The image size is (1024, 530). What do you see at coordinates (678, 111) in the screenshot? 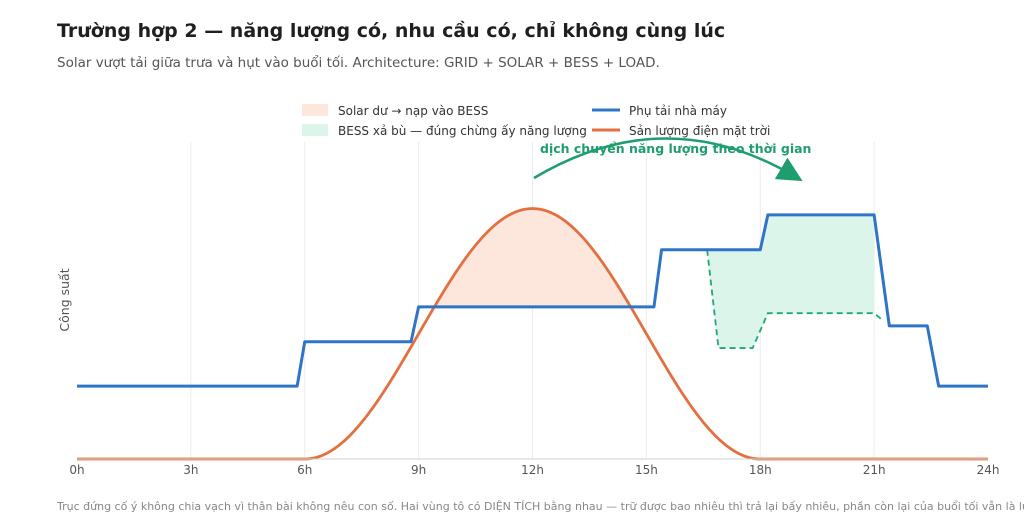
I see `legend-label-load: Phụ tải nhà máy` at bounding box center [678, 111].